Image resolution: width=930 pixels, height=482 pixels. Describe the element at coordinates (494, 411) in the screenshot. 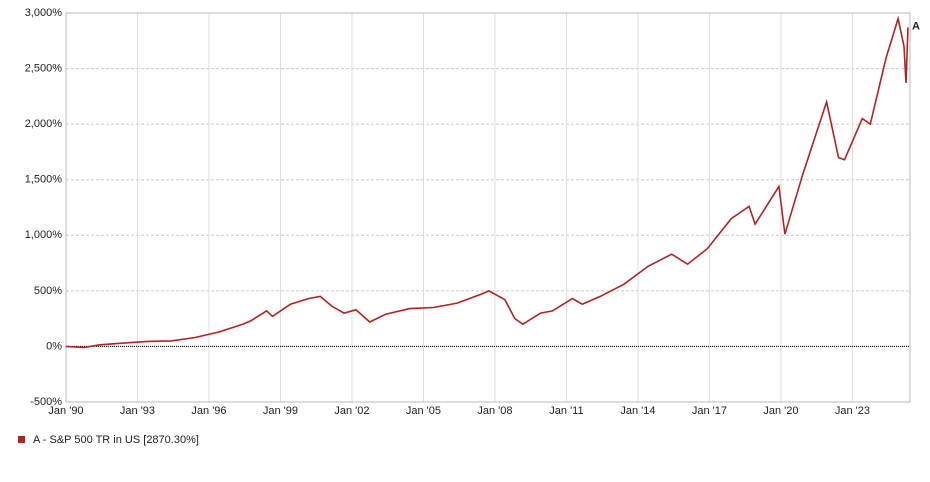

I see `x-tick-label: Jan '08` at that location.